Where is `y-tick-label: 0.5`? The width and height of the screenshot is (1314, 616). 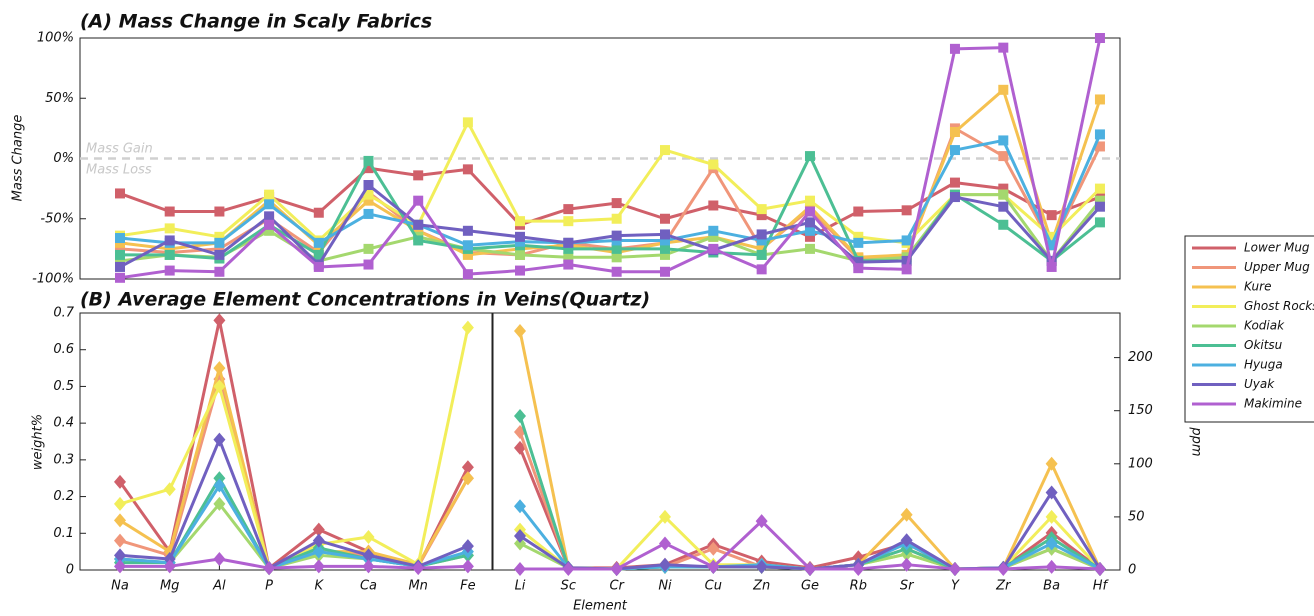
y-tick-label: 0.5 is located at coordinates (63, 386).